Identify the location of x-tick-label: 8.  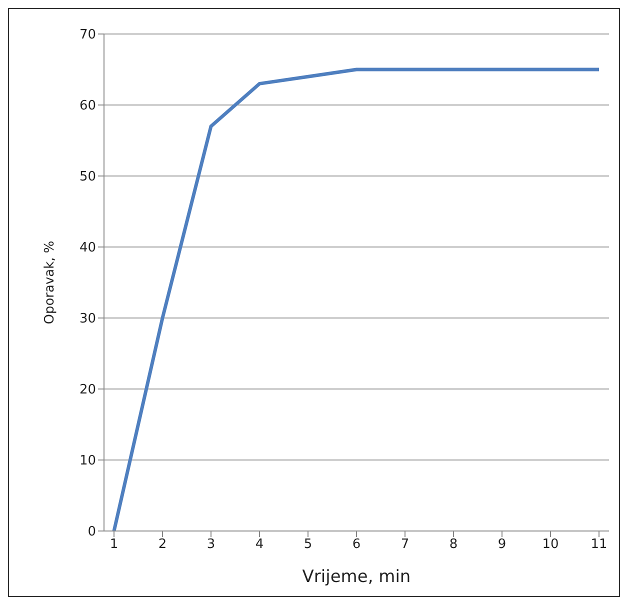
(453, 544).